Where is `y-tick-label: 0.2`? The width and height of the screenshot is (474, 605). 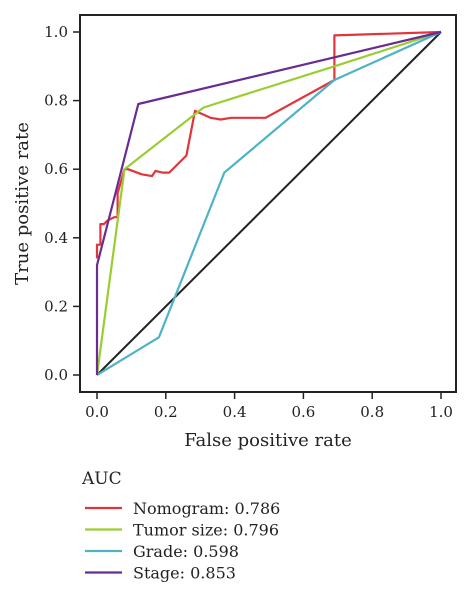 y-tick-label: 0.2 is located at coordinates (56, 306).